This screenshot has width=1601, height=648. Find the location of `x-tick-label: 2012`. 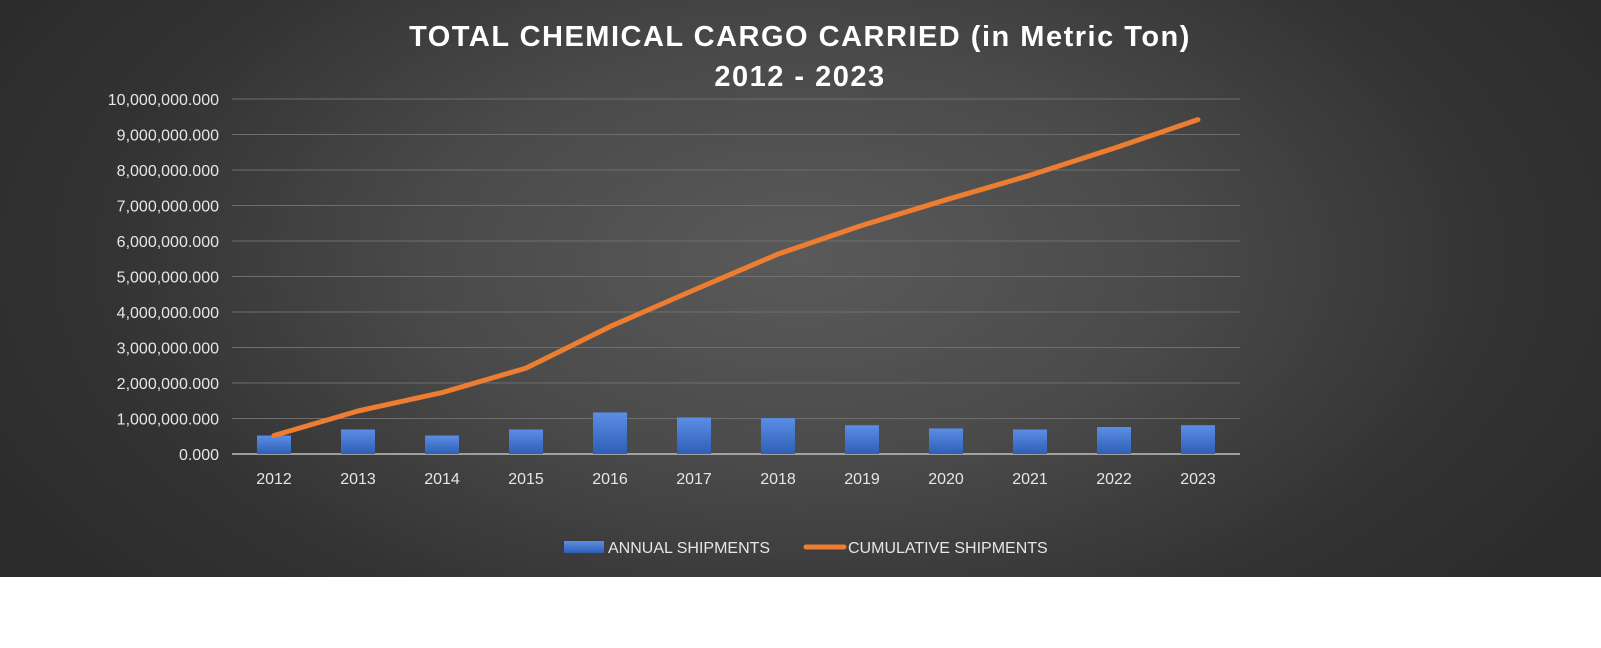

x-tick-label: 2012 is located at coordinates (274, 479).